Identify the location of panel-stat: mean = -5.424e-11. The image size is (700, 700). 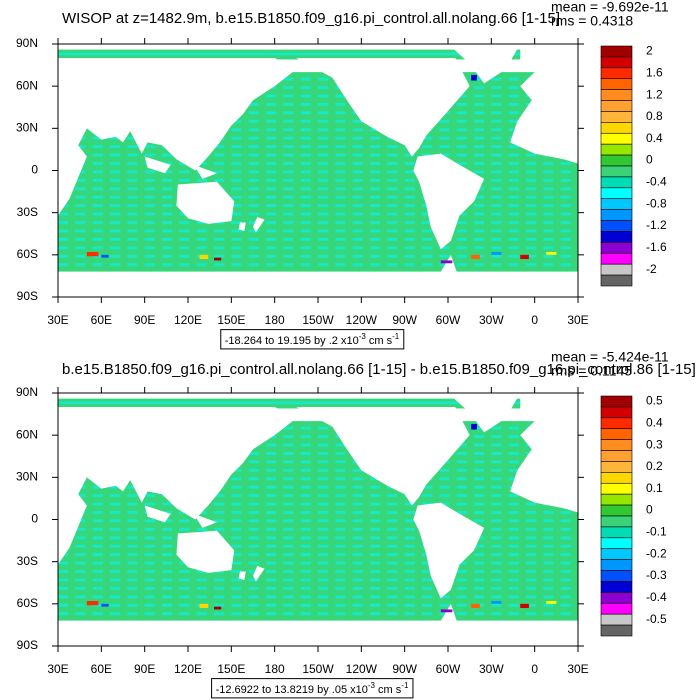
(610, 357).